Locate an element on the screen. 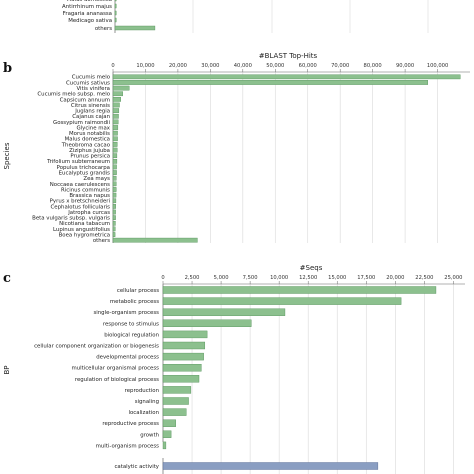 Image resolution: width=474 pixels, height=474 pixels. category-label-b: Brassica napus is located at coordinates (89, 196).